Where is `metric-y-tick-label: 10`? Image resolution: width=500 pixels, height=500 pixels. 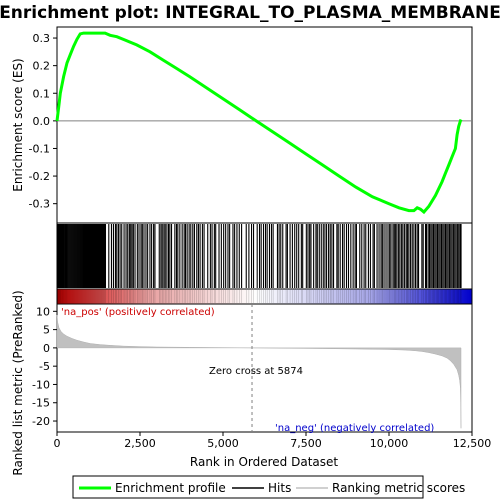 metric-y-tick-label: 10 is located at coordinates (43, 311).